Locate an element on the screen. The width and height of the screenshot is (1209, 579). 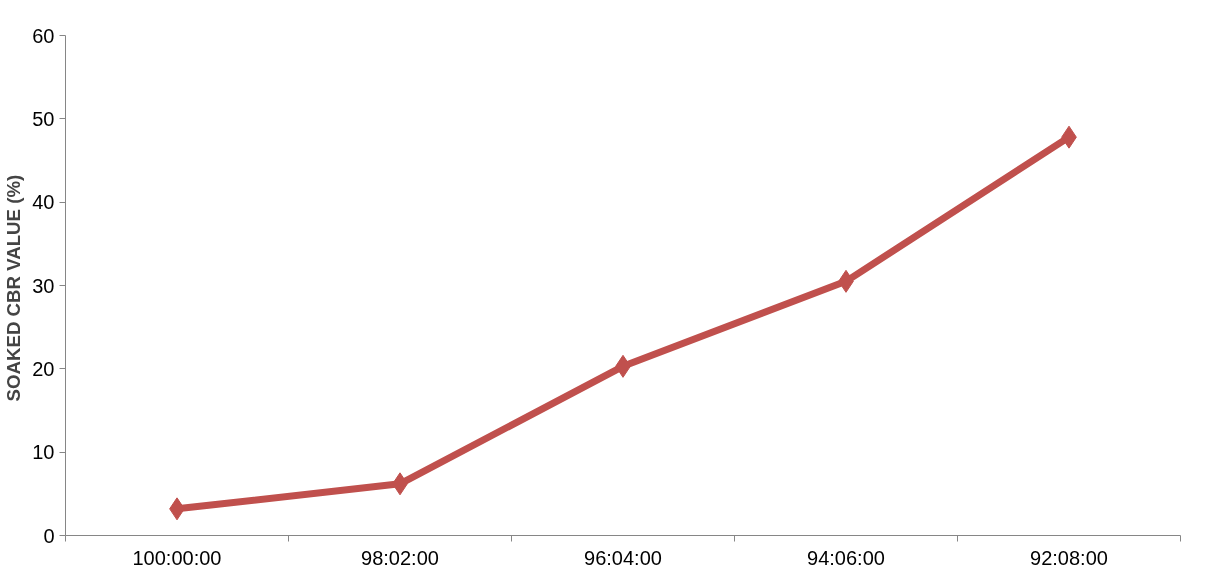
y-tick-label: 30 is located at coordinates (43, 285).